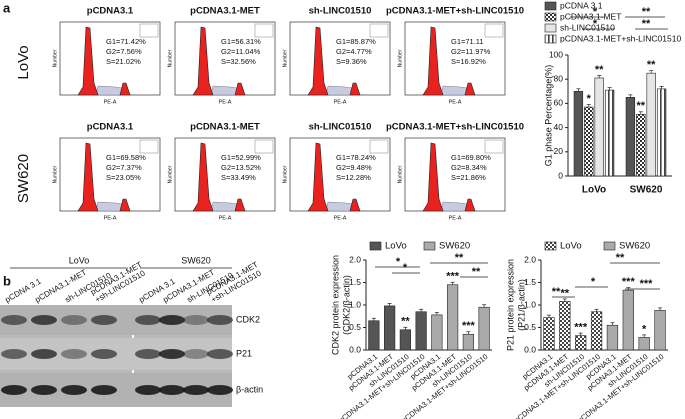  What do you see at coordinates (241, 51) in the screenshot?
I see `cell-cycle-stat: G2=11.04%` at bounding box center [241, 51].